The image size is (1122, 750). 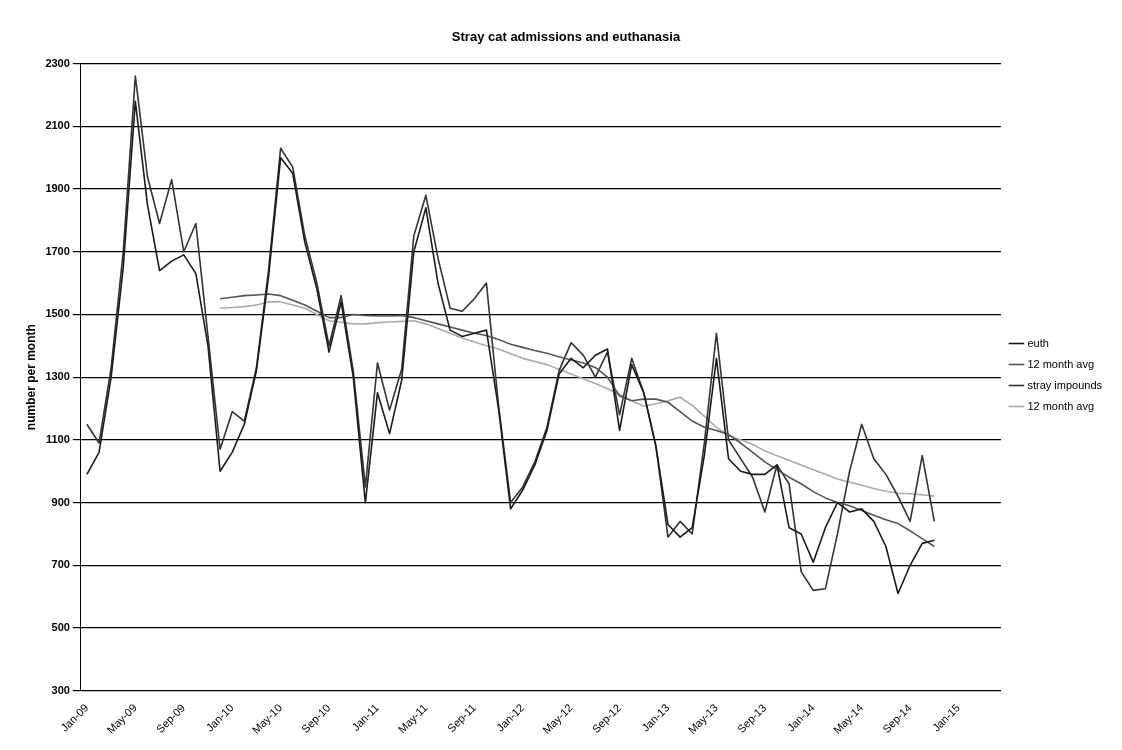 What do you see at coordinates (57, 250) in the screenshot?
I see `y-tick-label: 1700` at bounding box center [57, 250].